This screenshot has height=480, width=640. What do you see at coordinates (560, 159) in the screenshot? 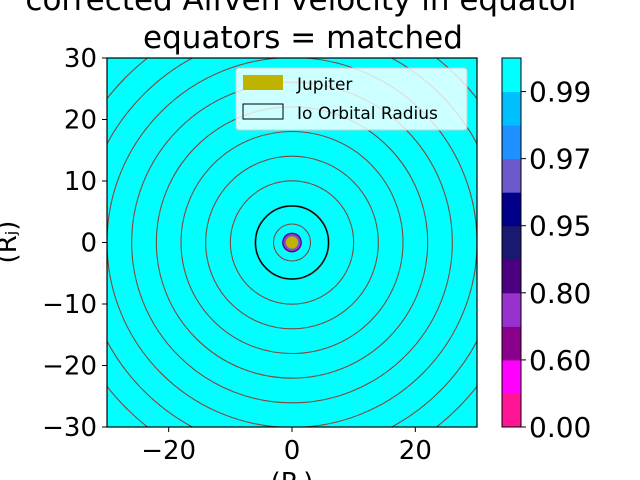
I see `colorbar-tick-label: 0.97` at bounding box center [560, 159].